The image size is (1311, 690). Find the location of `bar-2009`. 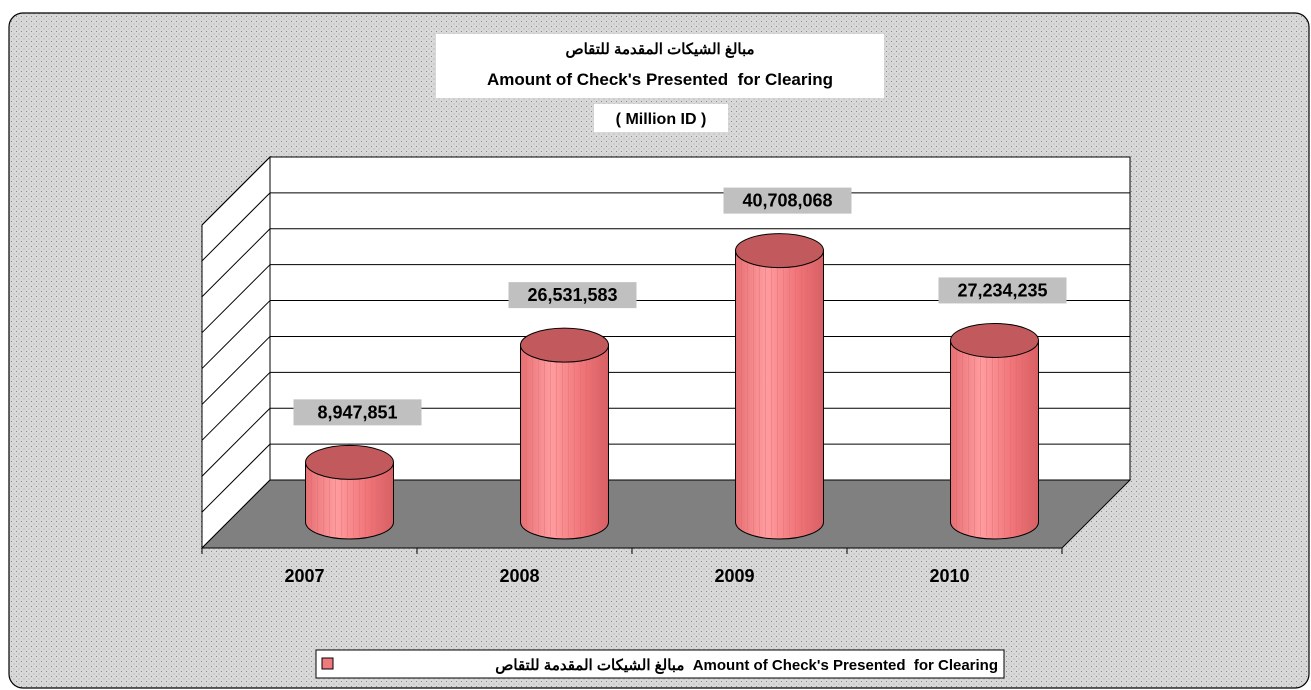

bar-2009 is located at coordinates (779, 386).